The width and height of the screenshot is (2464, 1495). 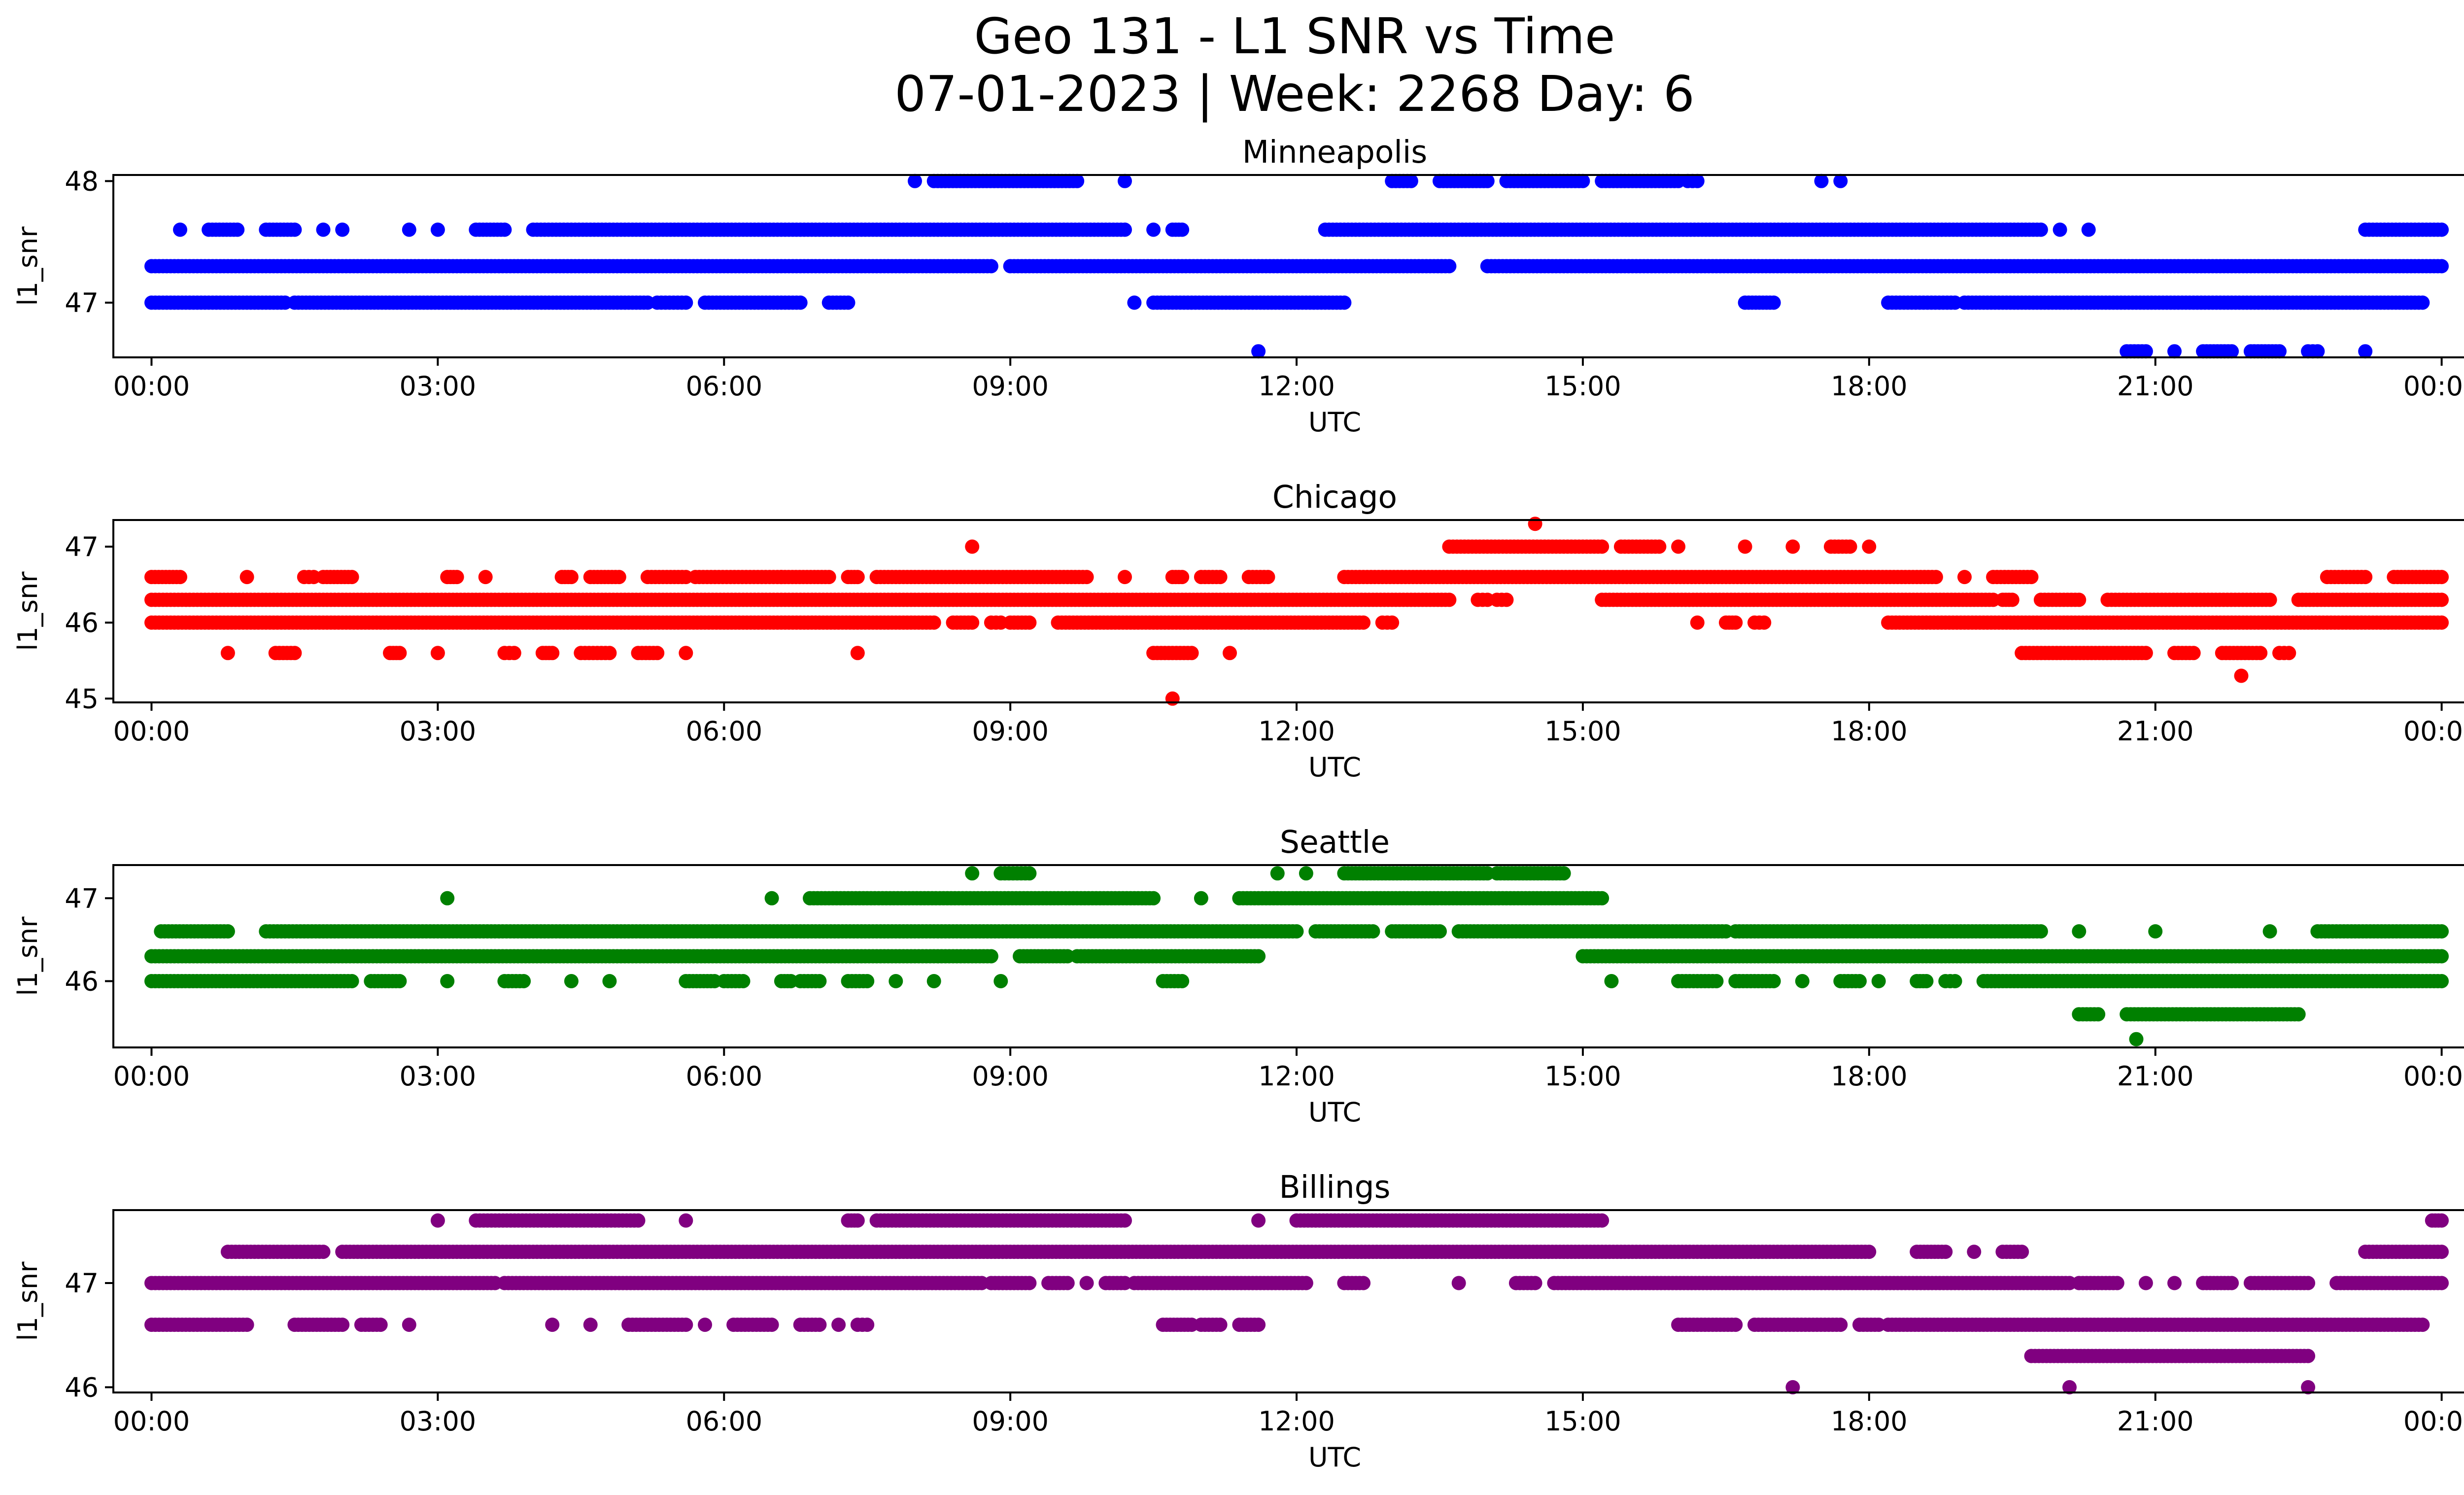 What do you see at coordinates (1334, 767) in the screenshot?
I see `x-axis-label: UTC` at bounding box center [1334, 767].